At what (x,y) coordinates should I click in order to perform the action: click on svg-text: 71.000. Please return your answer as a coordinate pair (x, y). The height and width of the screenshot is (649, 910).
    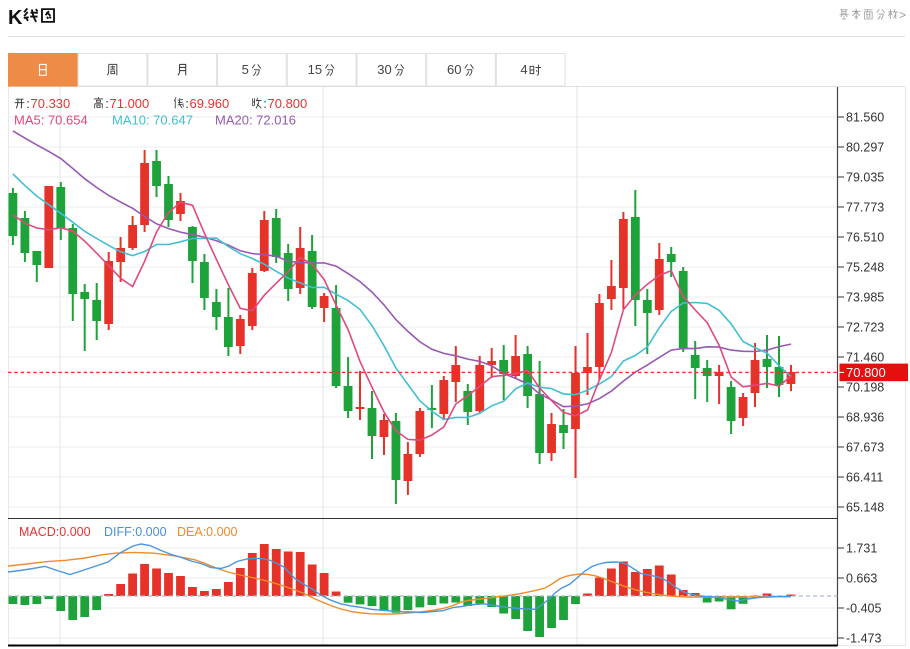
    Looking at the image, I should click on (130, 103).